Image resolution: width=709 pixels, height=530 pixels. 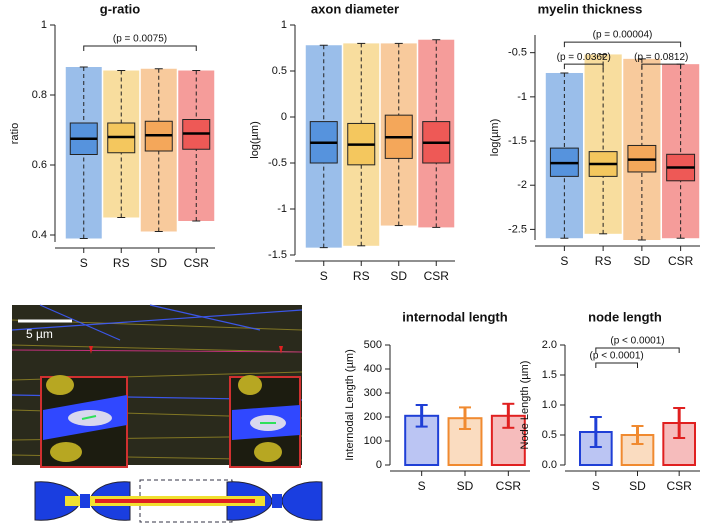 I want to click on micrograph: 5 µm, so click(x=157, y=386).